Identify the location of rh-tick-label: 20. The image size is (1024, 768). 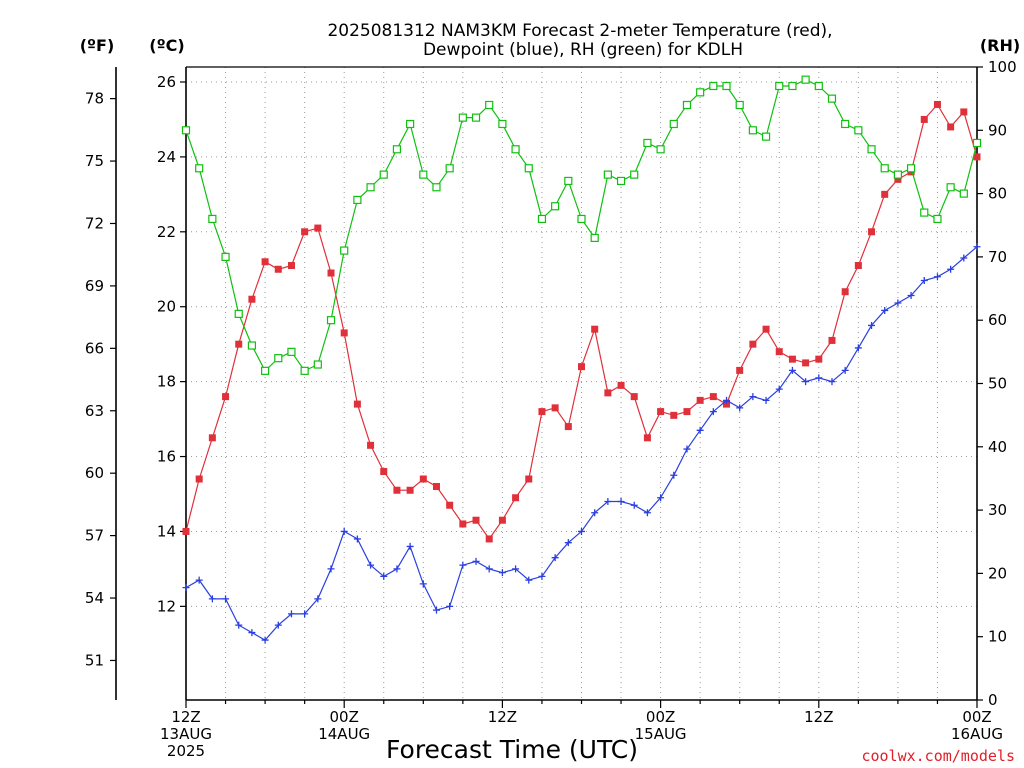
(997, 573).